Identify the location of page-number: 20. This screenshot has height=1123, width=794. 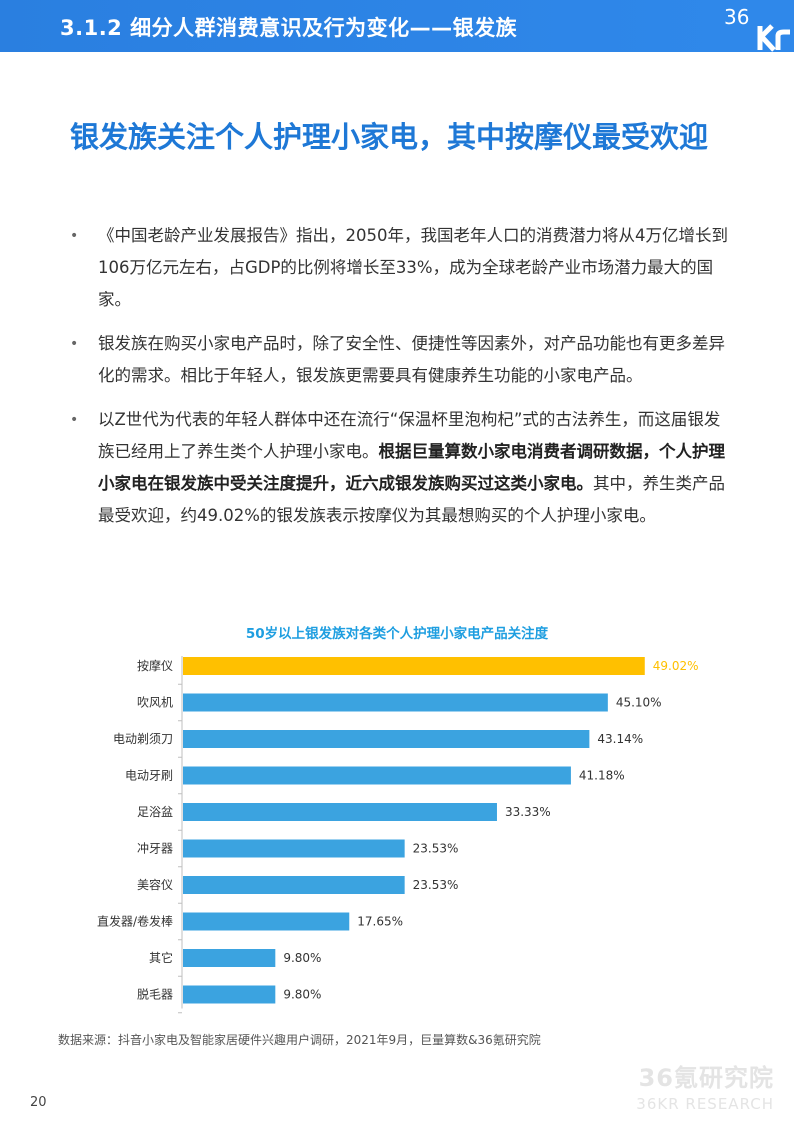
(38, 1102).